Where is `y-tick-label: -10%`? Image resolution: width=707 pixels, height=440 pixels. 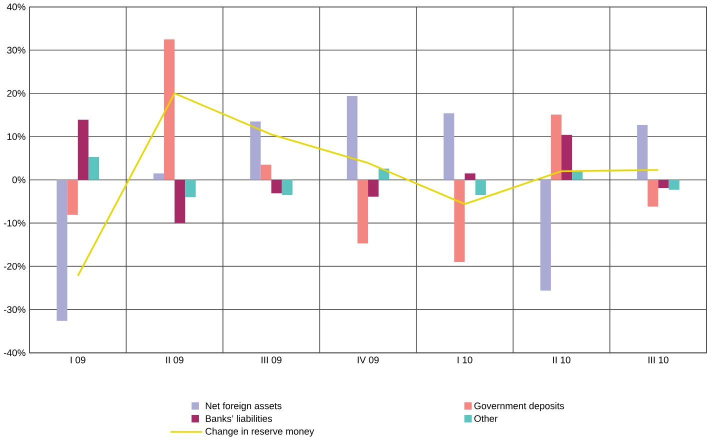
y-tick-label: -10% is located at coordinates (15, 223).